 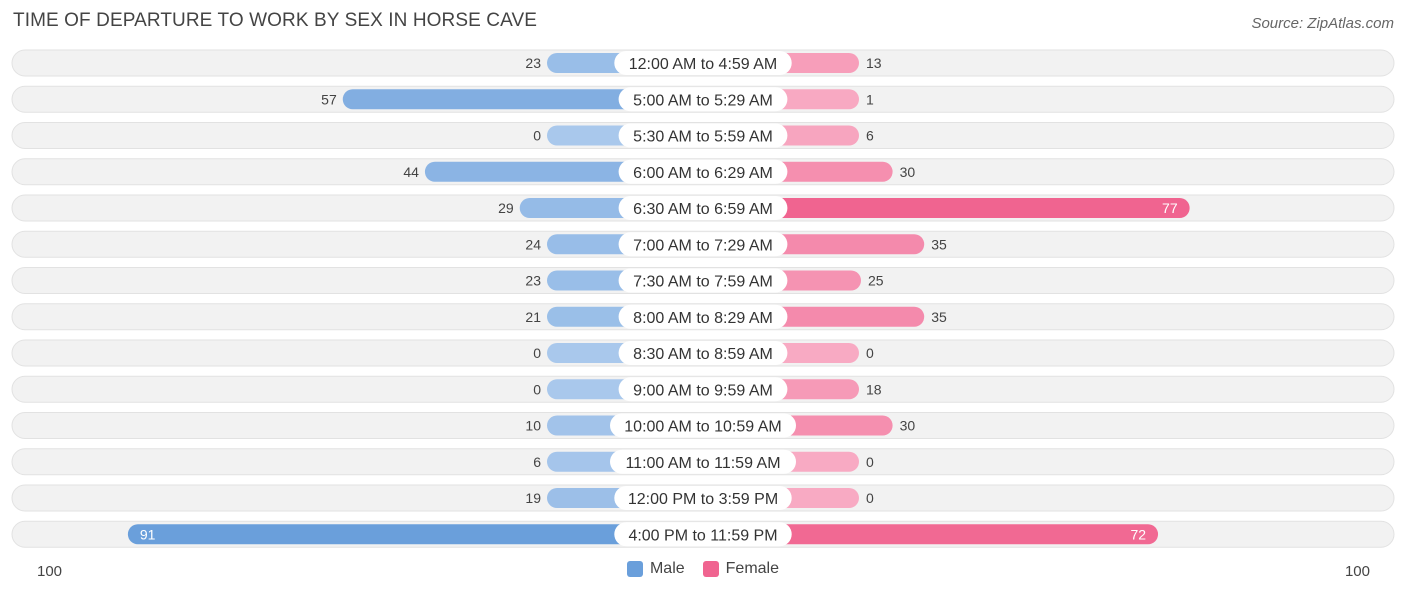 I want to click on category-label: 4:00 PM to 11:59 PM, so click(x=702, y=535).